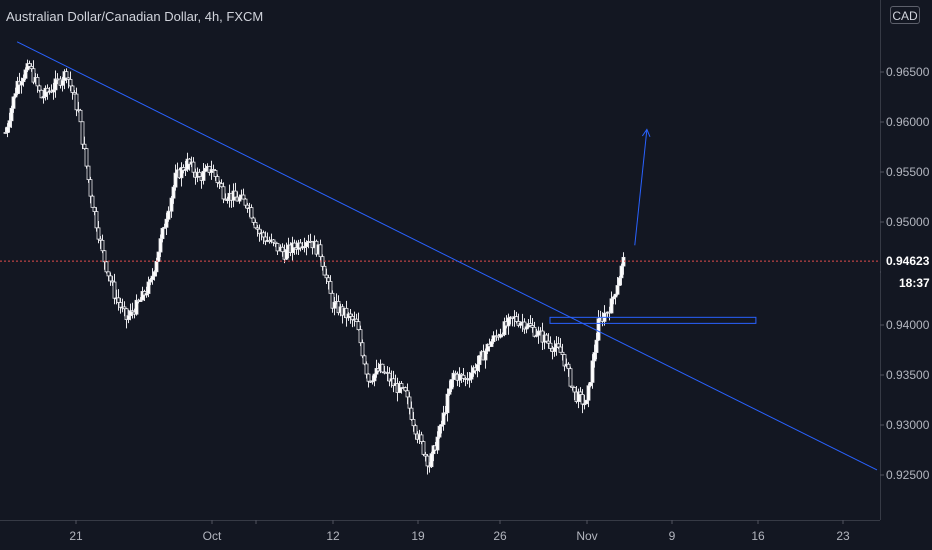 The image size is (932, 550). I want to click on currency-badge: CAD, so click(905, 15).